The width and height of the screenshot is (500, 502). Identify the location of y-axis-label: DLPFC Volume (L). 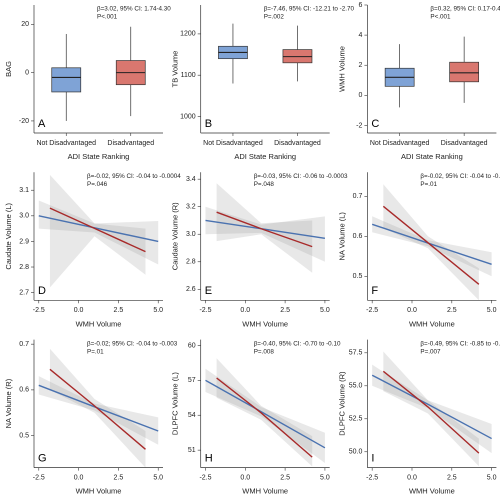
(175, 403).